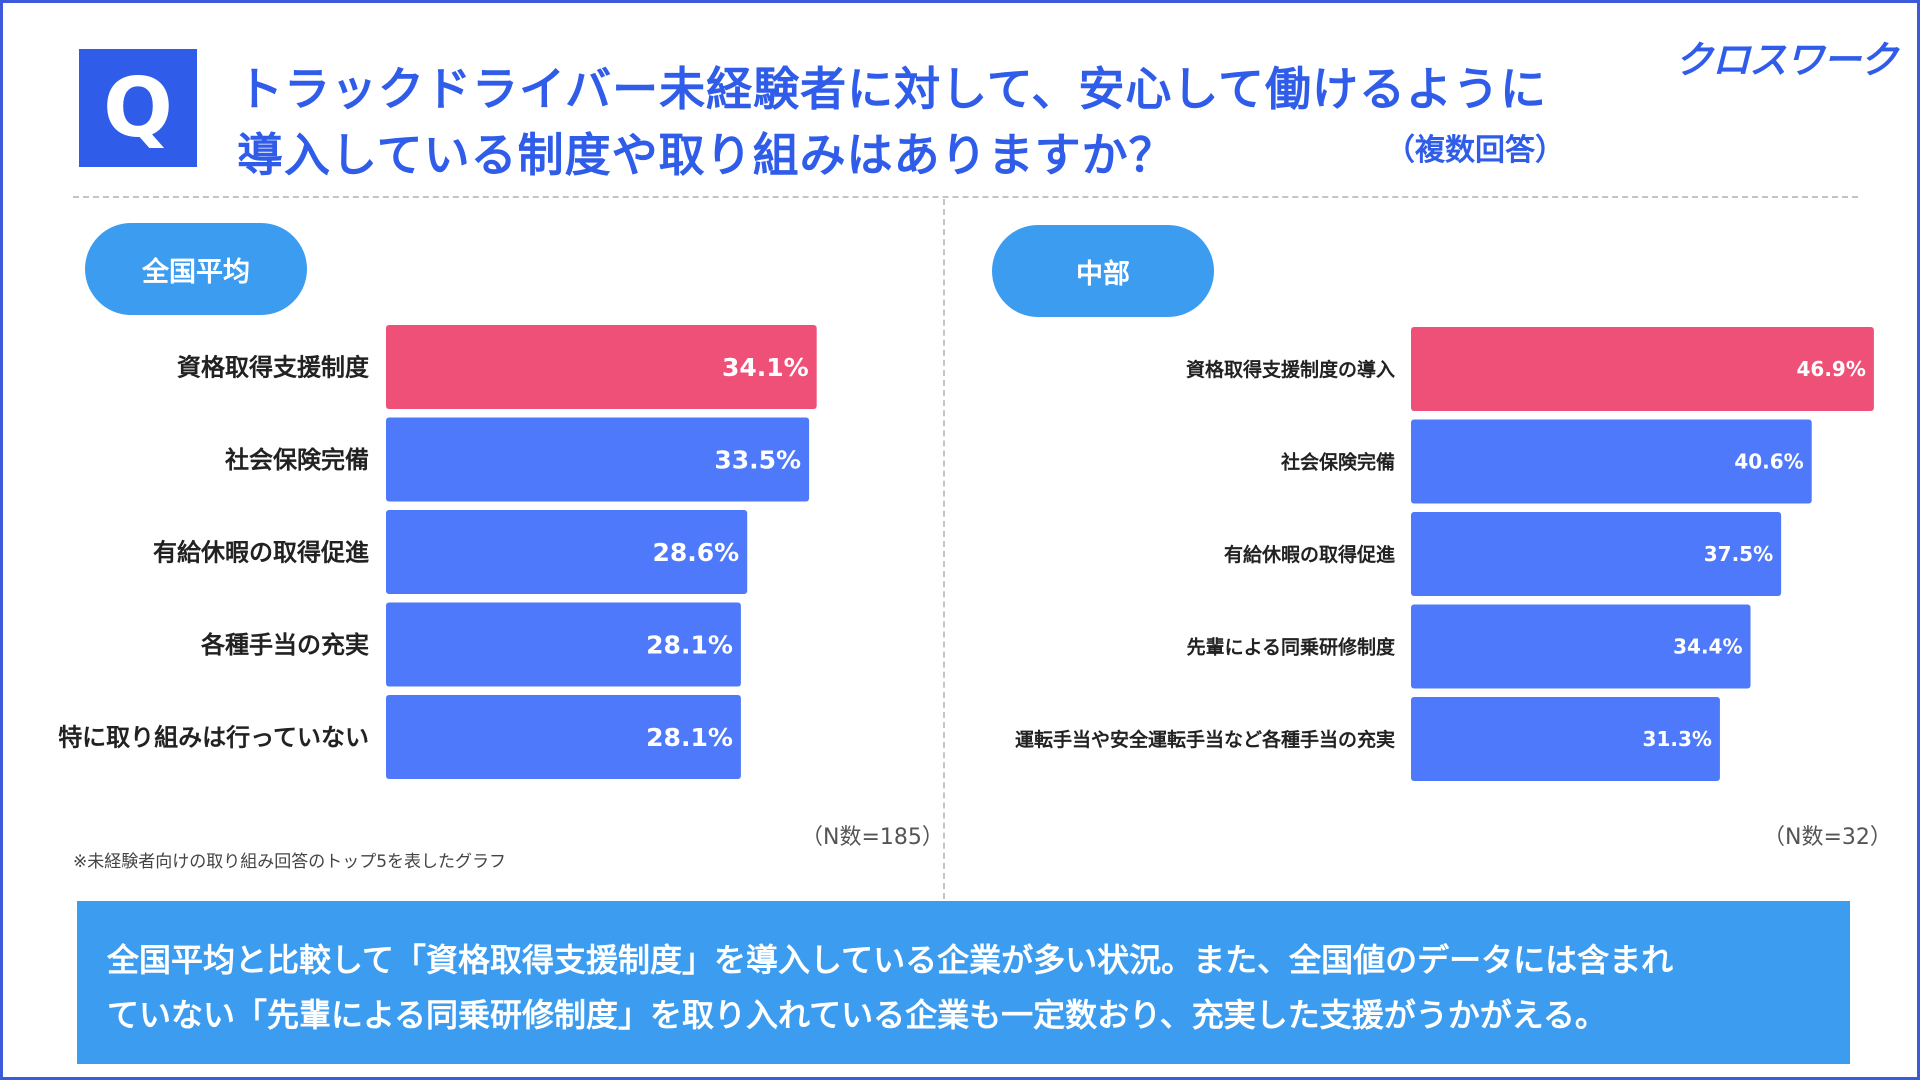 The height and width of the screenshot is (1080, 1920). I want to click on brand-logo: クロスワーク, so click(1786, 60).